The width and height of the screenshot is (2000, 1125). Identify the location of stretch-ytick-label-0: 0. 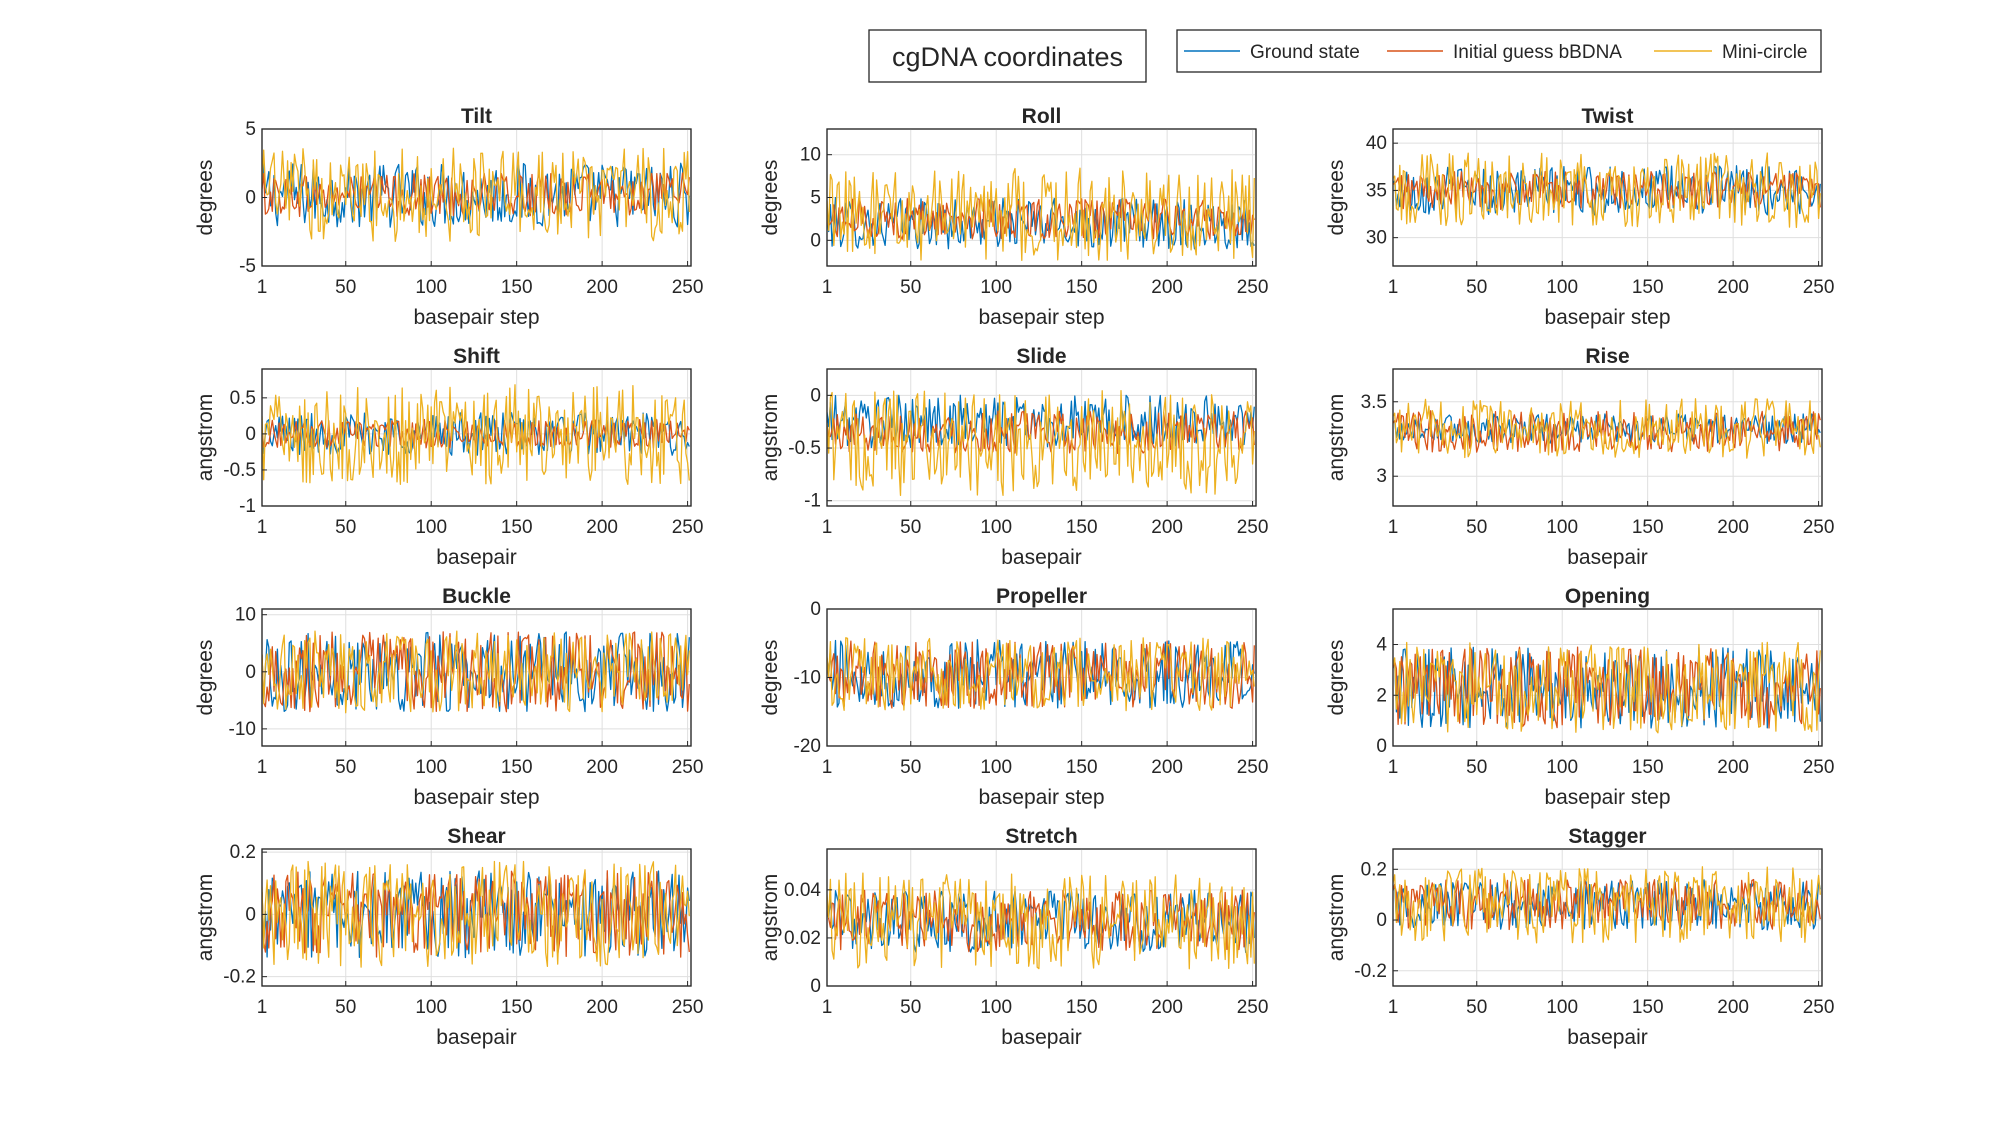
(815, 986).